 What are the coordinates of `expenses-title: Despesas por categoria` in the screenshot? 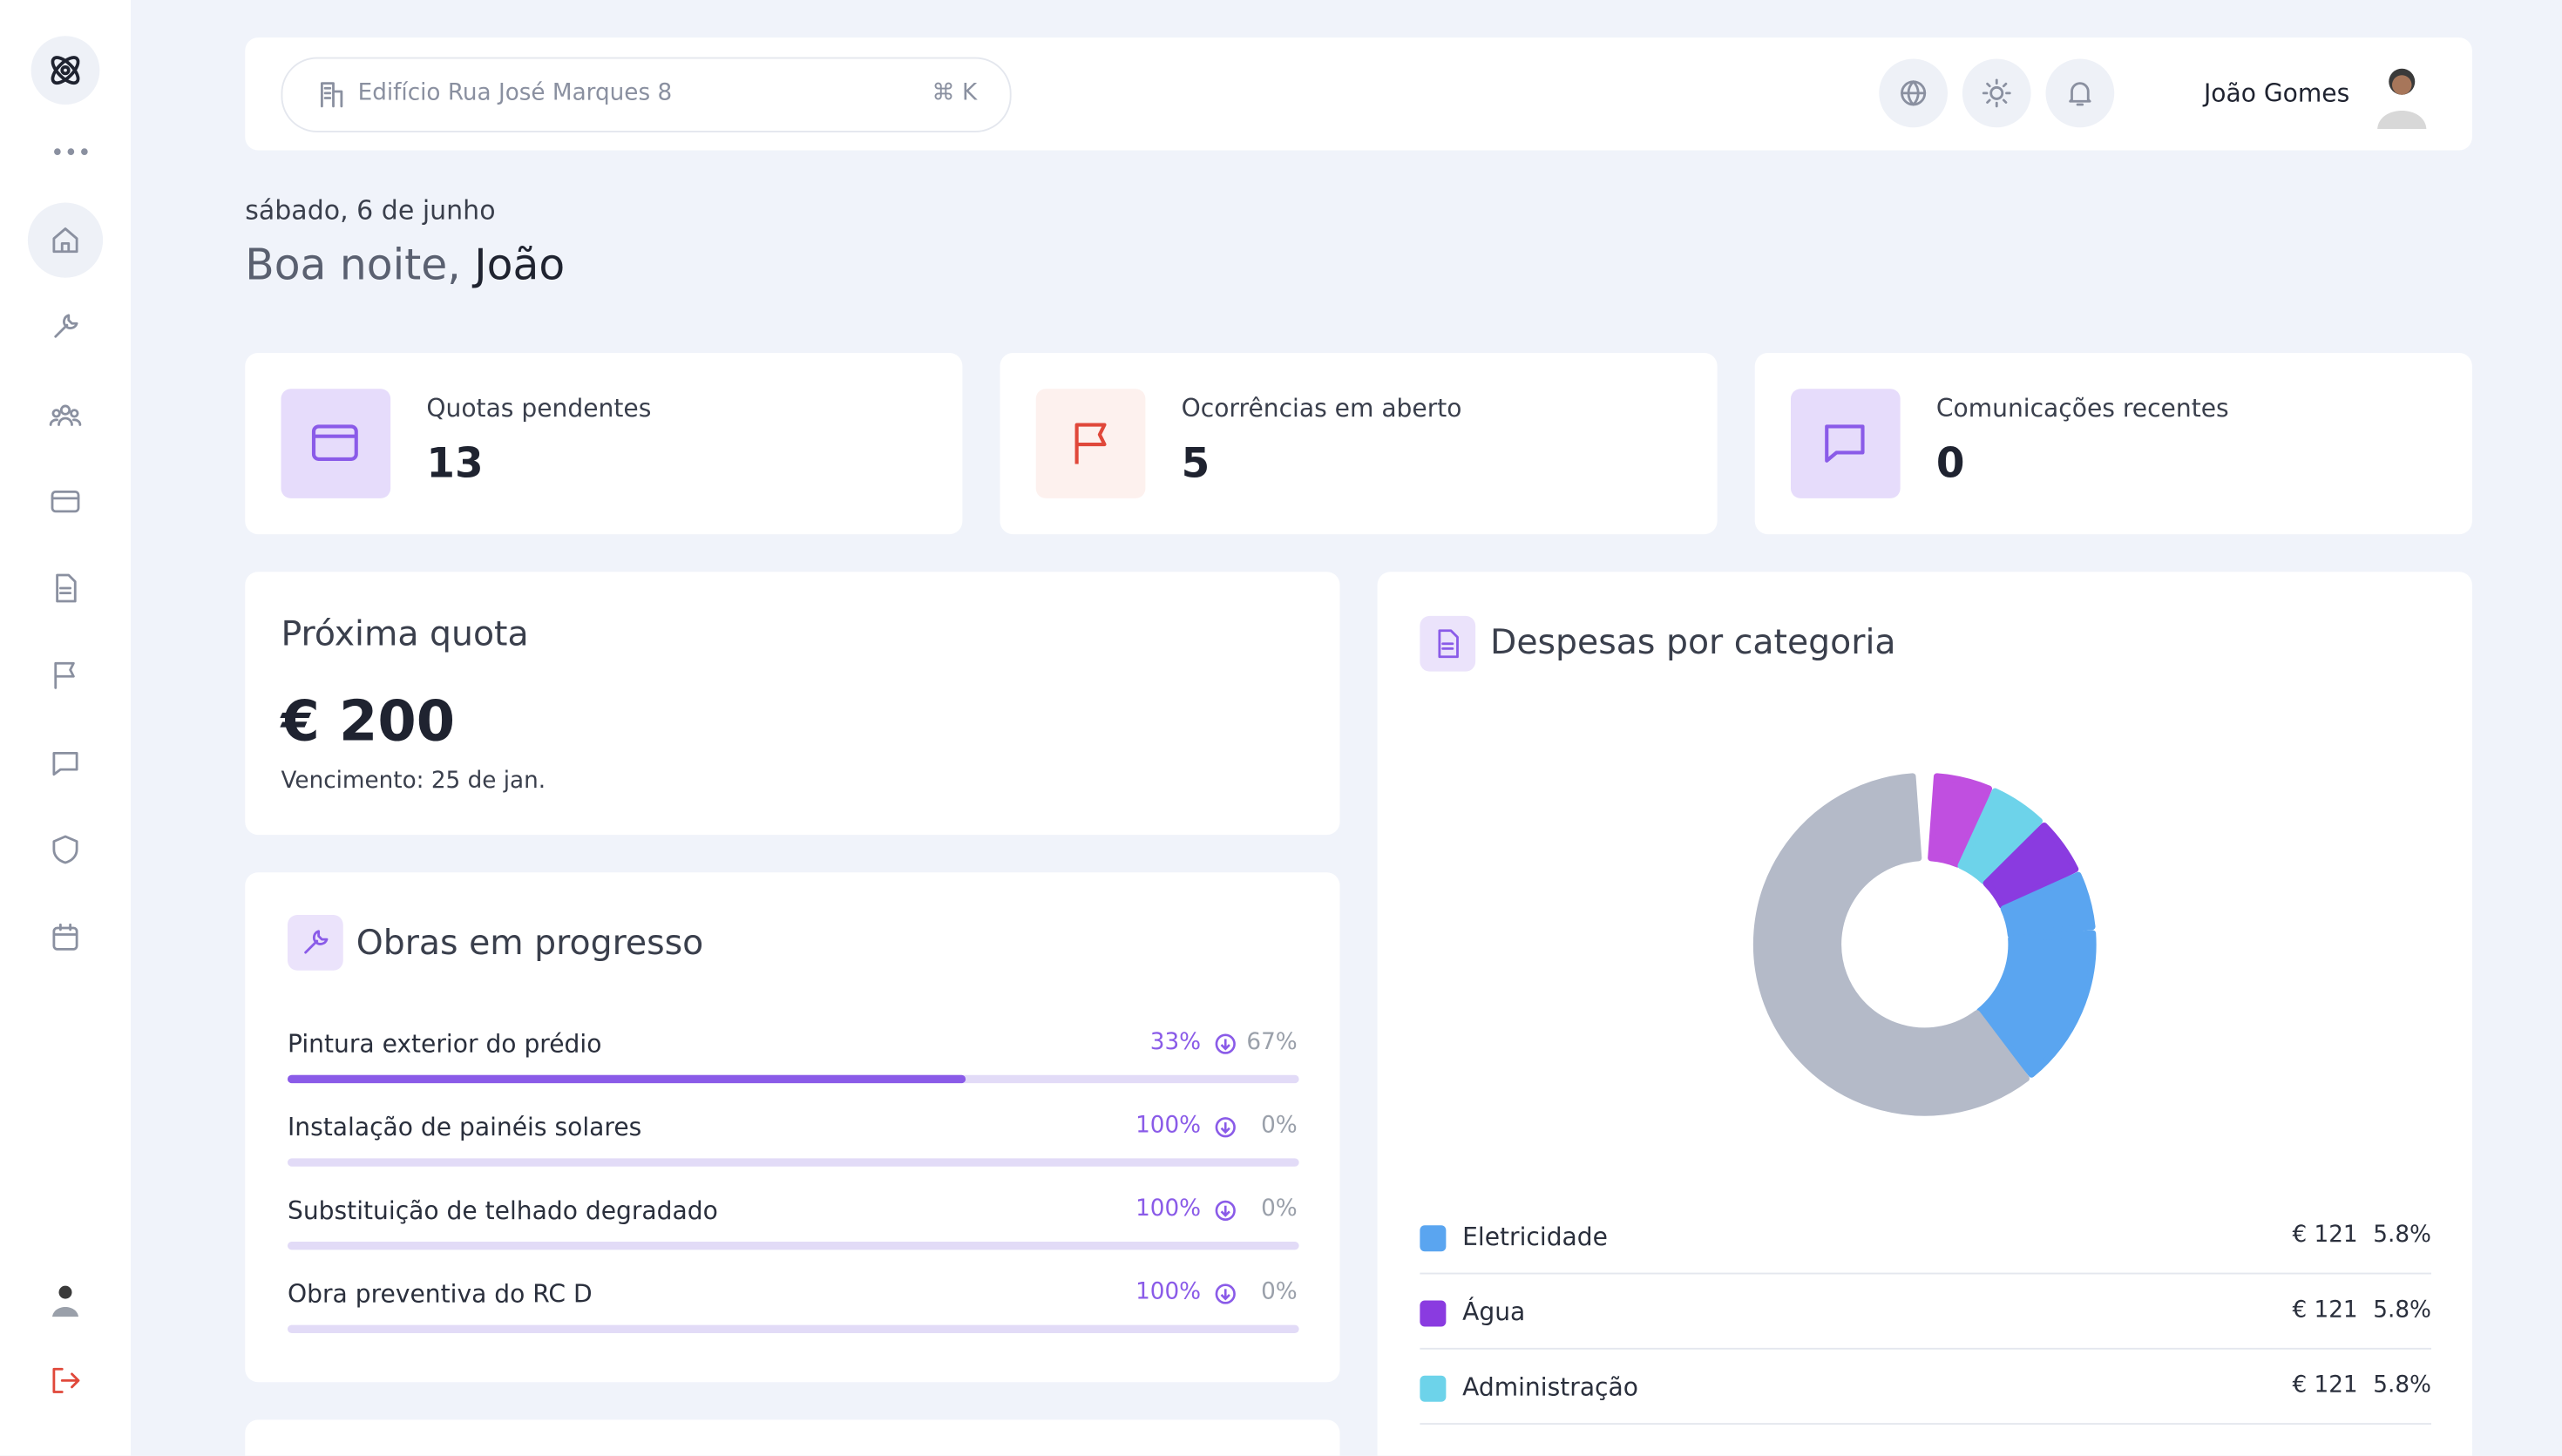 It's located at (1693, 642).